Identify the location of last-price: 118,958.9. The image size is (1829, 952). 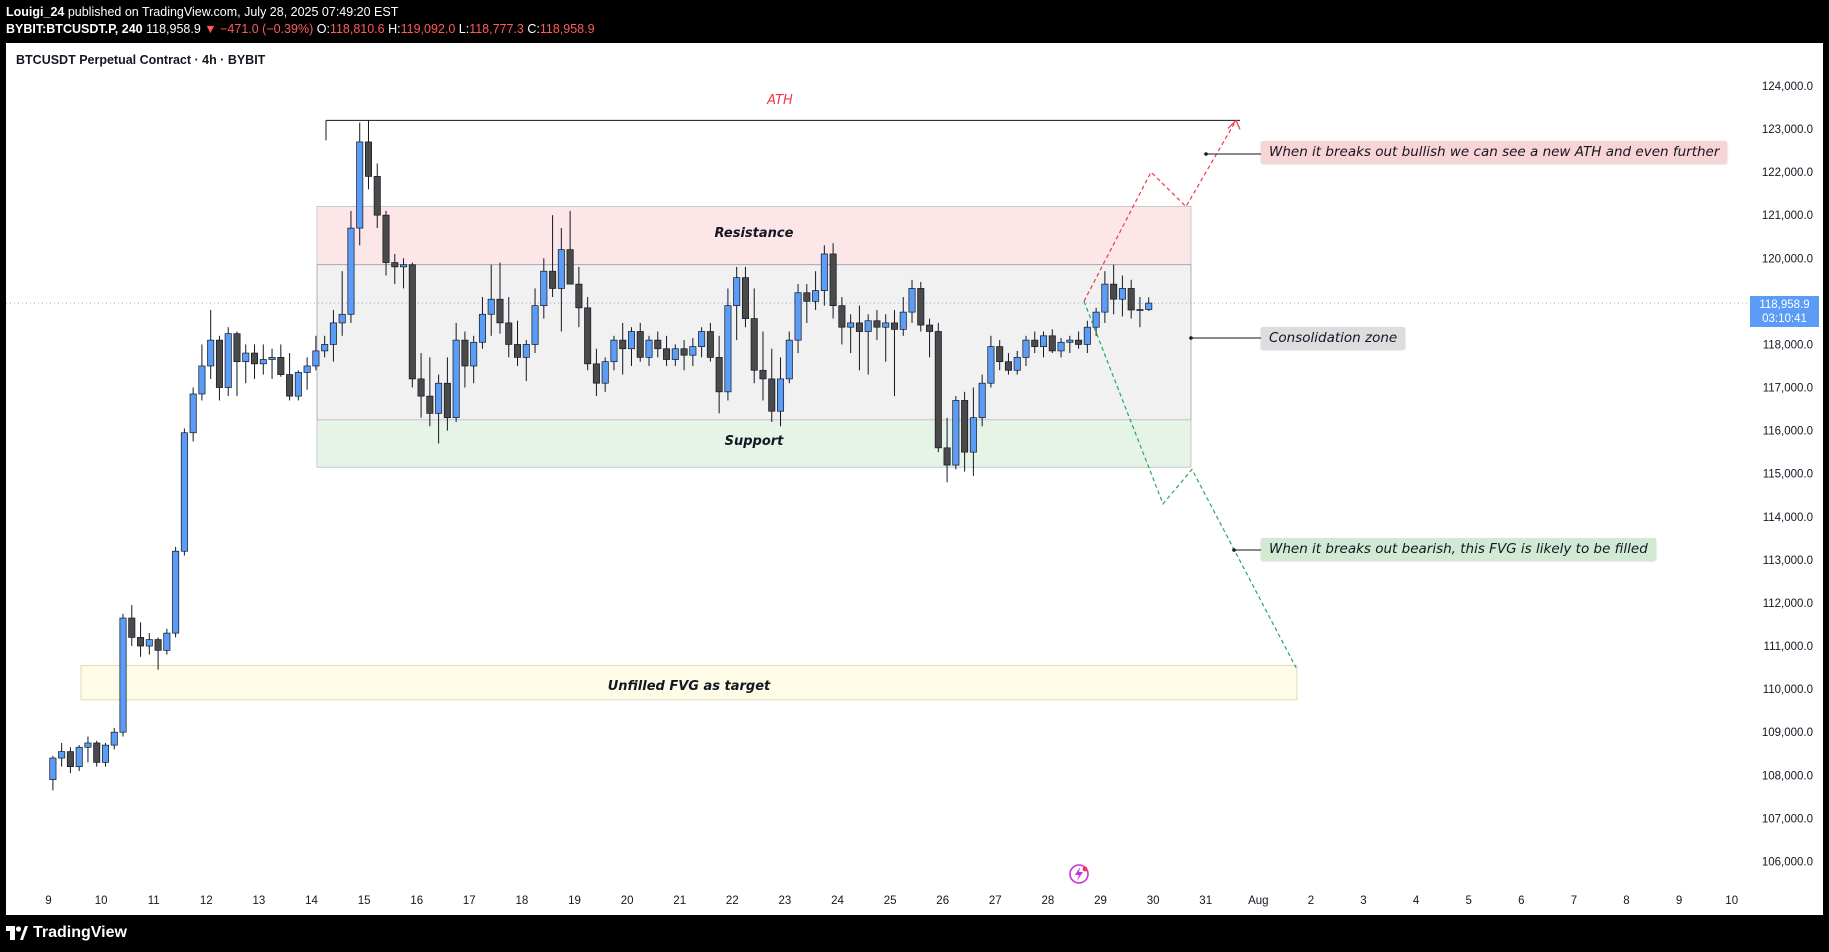
(173, 29).